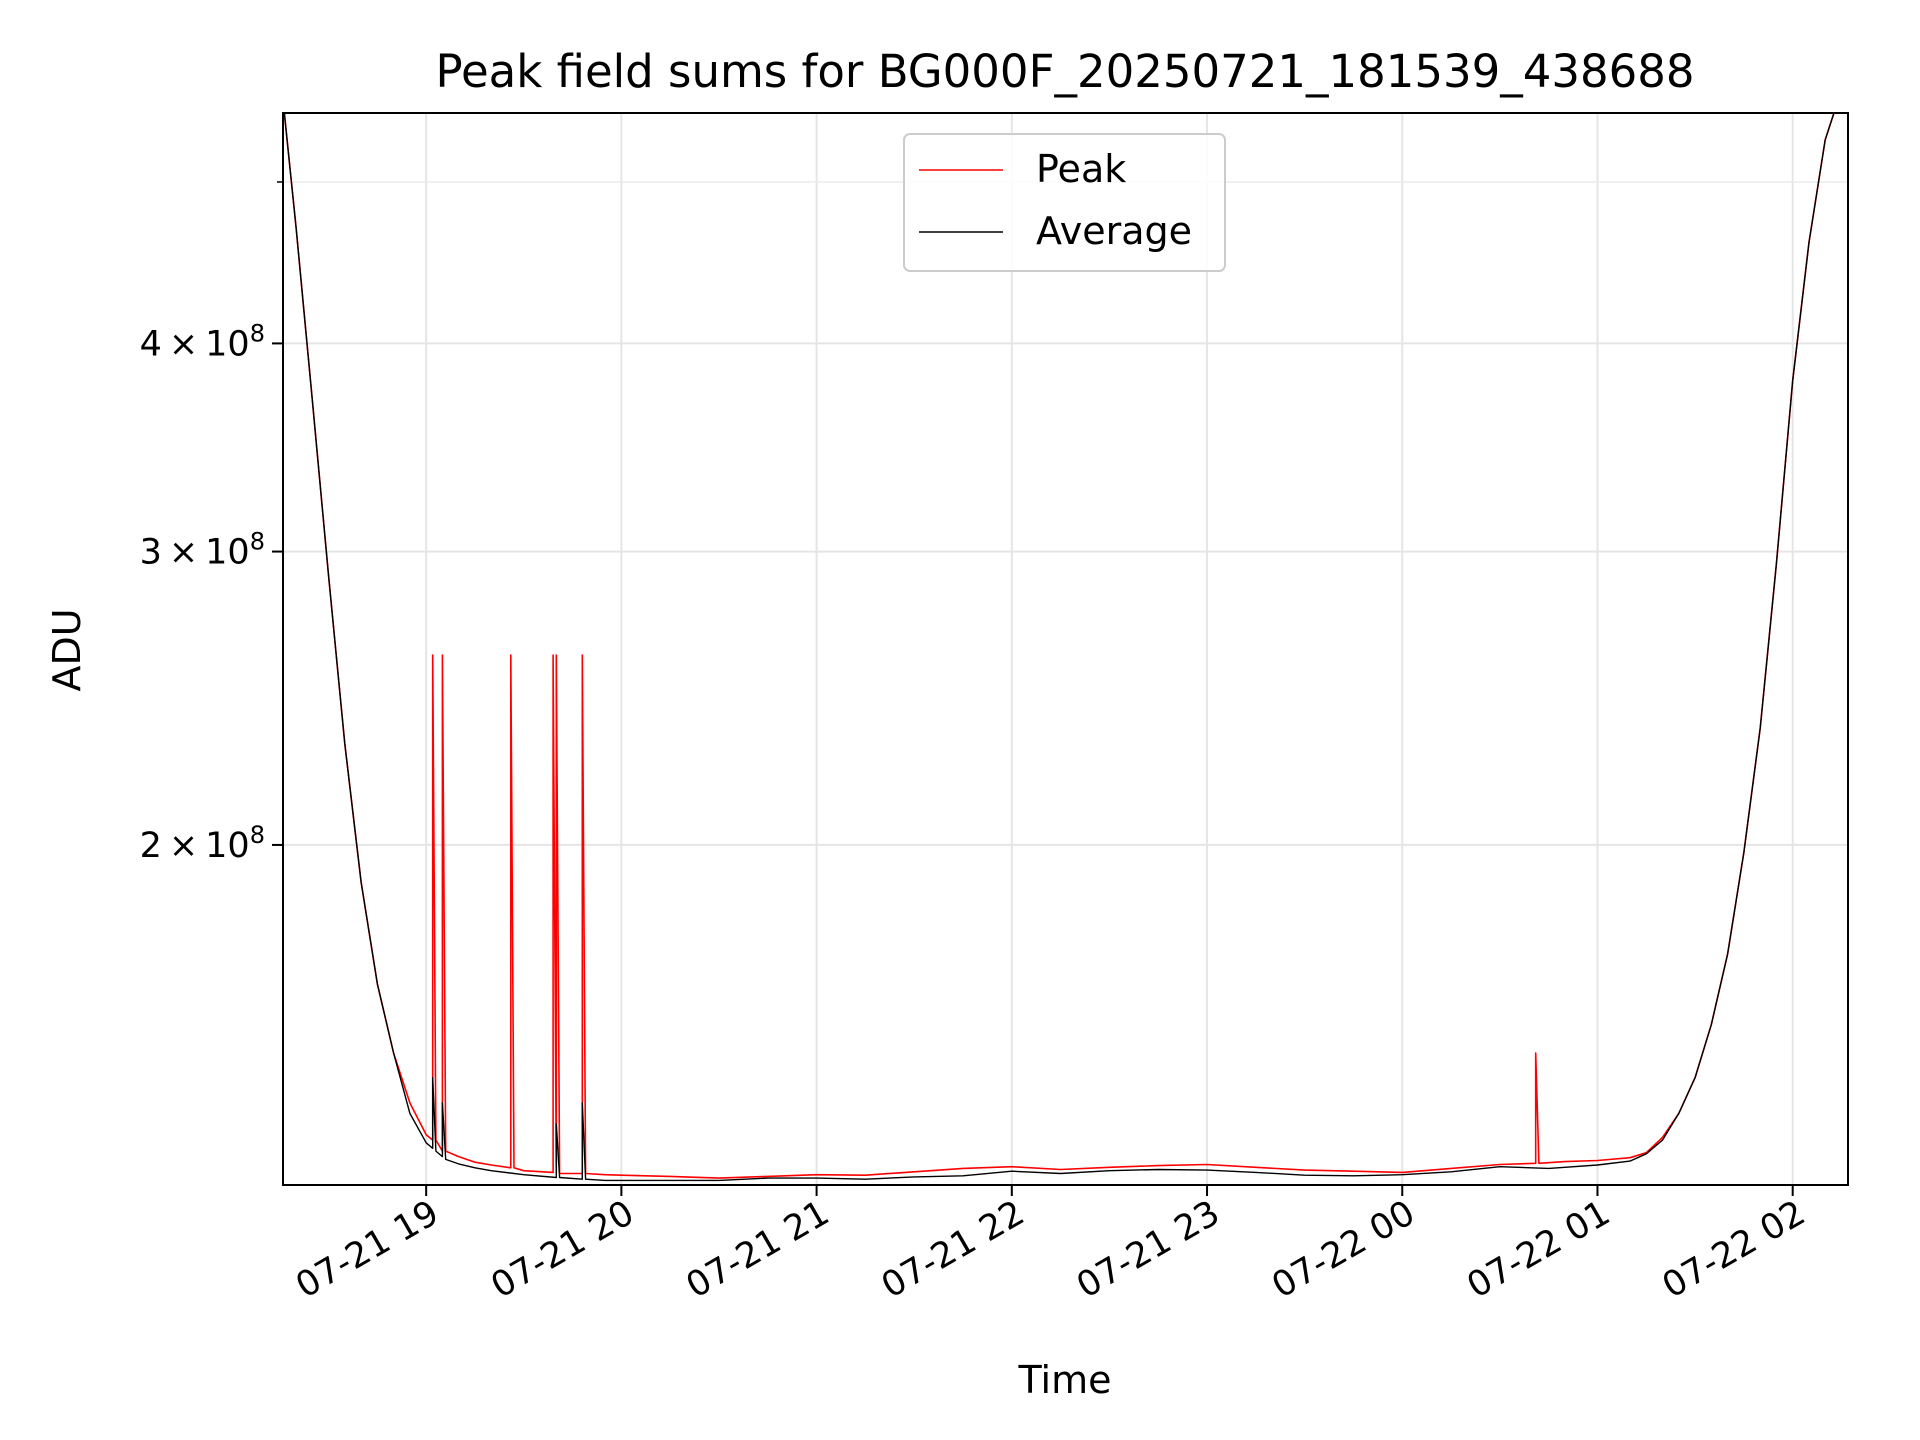 Image resolution: width=1920 pixels, height=1440 pixels. I want to click on y-tick-label: 3 × 108, so click(202, 550).